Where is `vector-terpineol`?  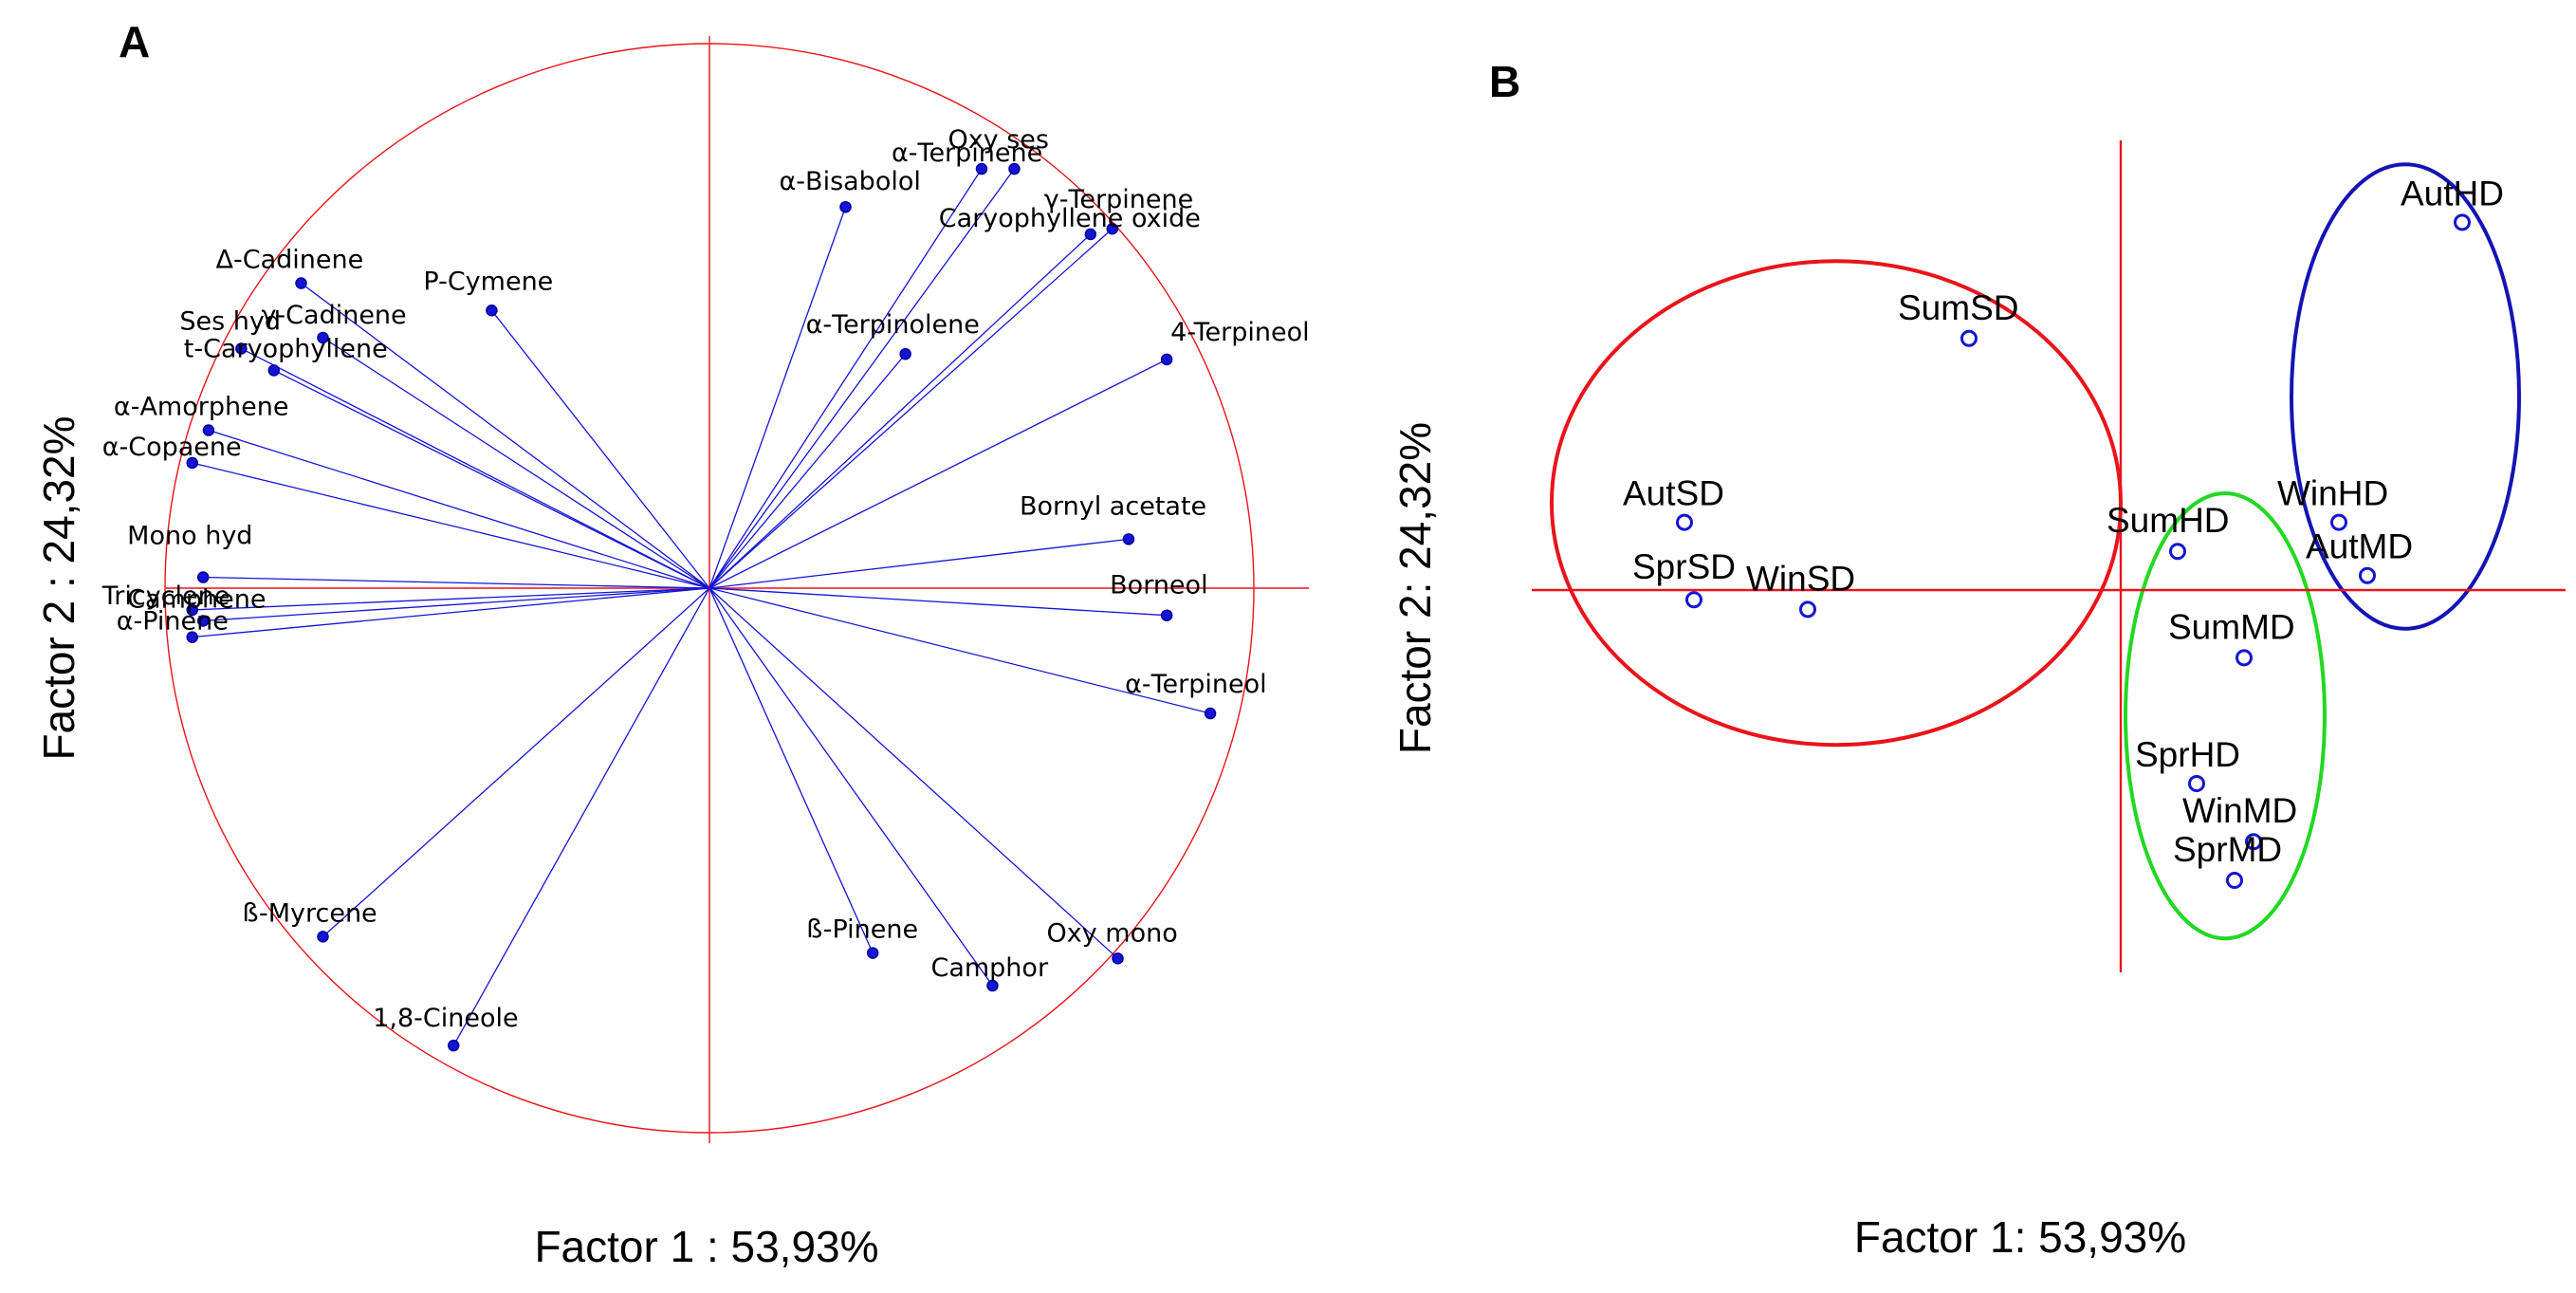
vector-terpineol is located at coordinates (959, 650).